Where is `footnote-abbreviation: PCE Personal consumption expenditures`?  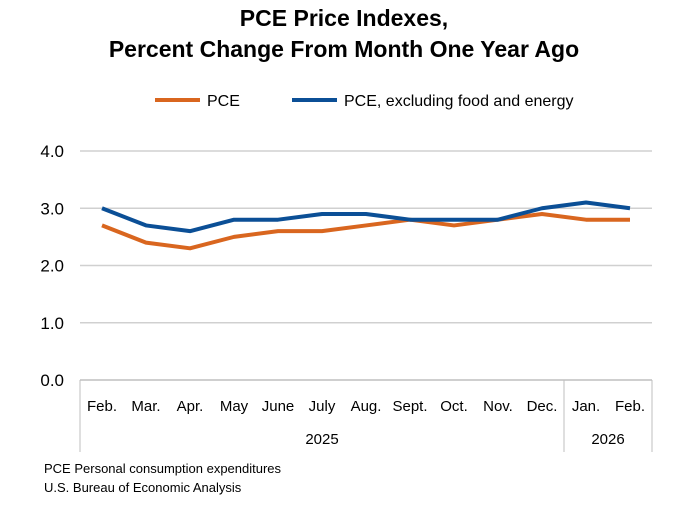
footnote-abbreviation: PCE Personal consumption expenditures is located at coordinates (163, 468).